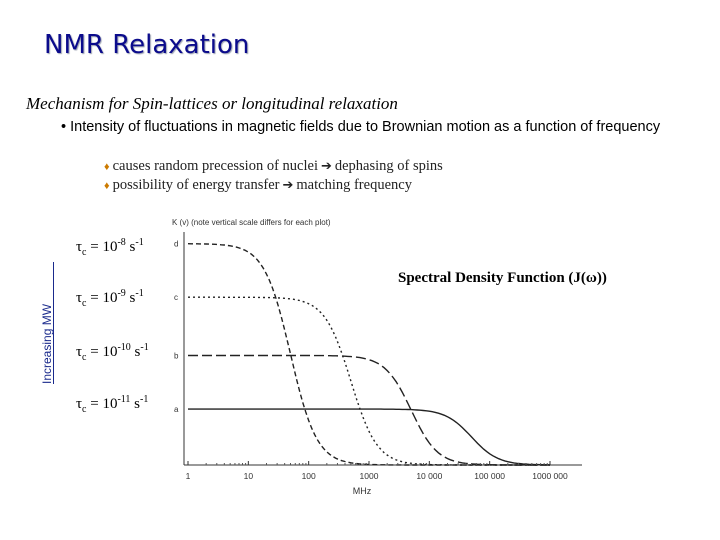 This screenshot has width=720, height=540. Describe the element at coordinates (110, 298) in the screenshot. I see `tau-label-2: τc = 10-9 s-1` at that location.